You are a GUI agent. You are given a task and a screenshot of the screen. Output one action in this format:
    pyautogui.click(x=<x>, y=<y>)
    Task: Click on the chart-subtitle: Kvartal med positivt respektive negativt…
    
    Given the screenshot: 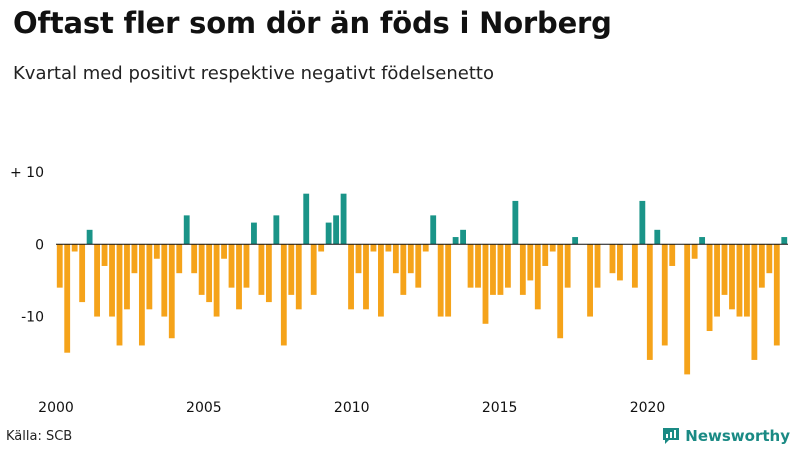 What is the action you would take?
    pyautogui.click(x=253, y=73)
    